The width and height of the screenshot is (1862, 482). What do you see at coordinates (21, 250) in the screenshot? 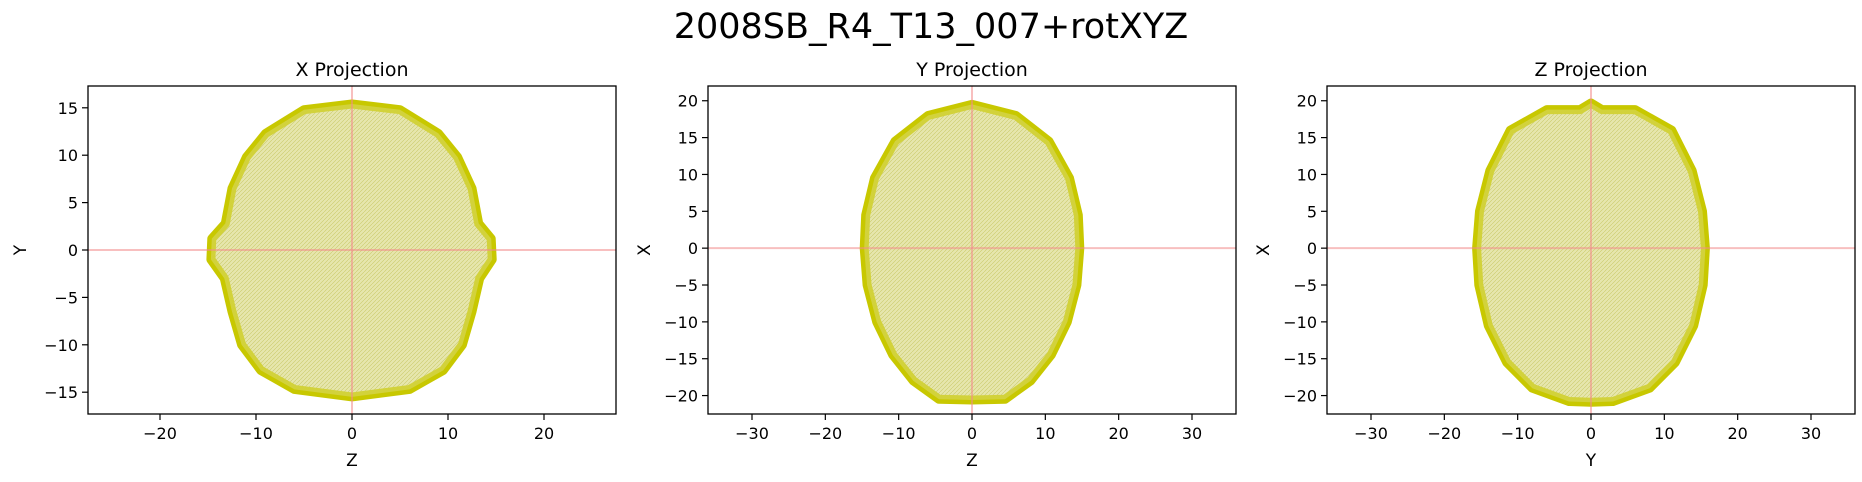
I see `y-axis-label: Y` at bounding box center [21, 250].